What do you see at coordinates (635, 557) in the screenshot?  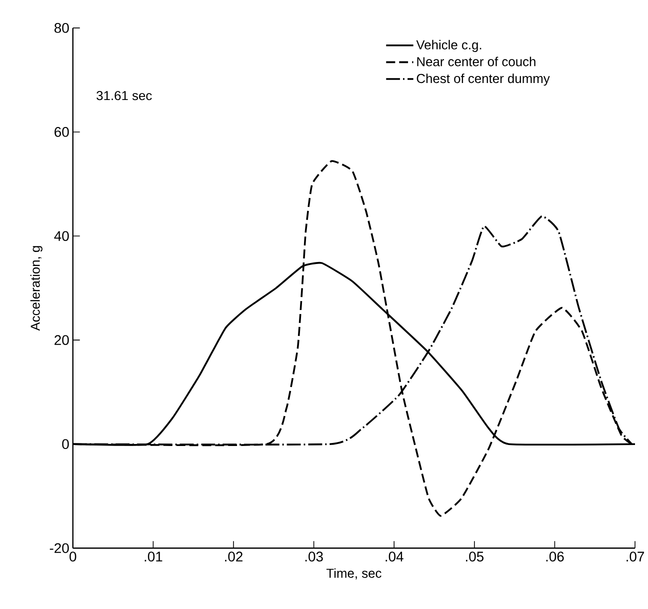 I see `x-tick-label: .07` at bounding box center [635, 557].